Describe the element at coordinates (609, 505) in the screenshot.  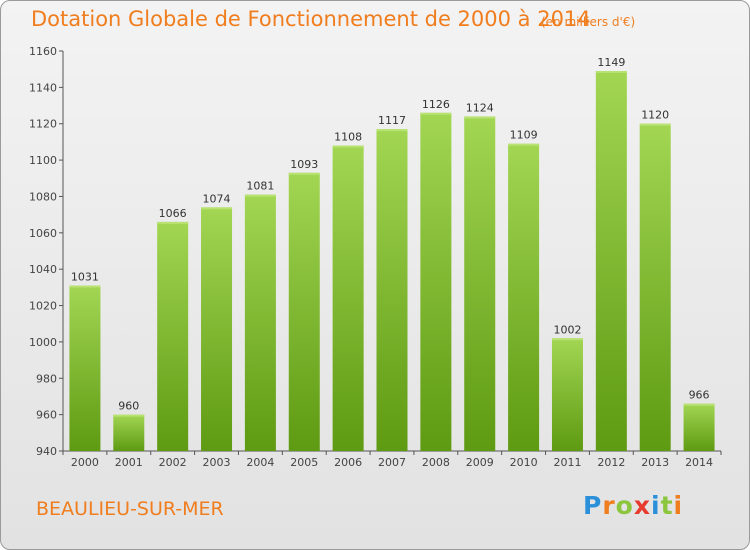
I see `logo-letter: r` at that location.